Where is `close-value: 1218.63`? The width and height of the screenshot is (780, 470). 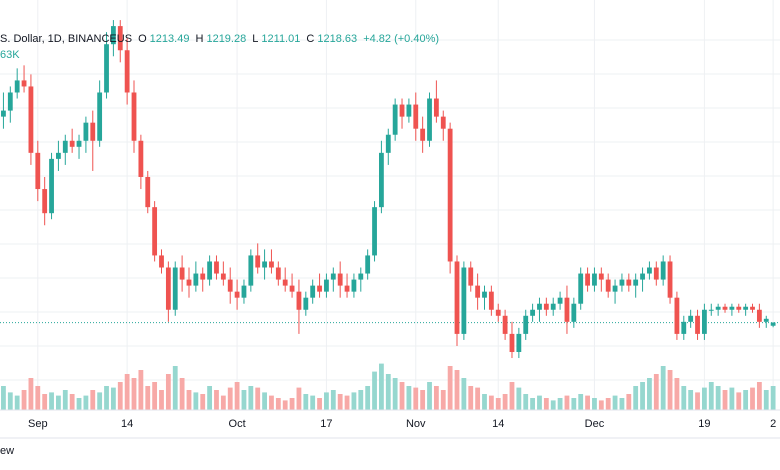
close-value: 1218.63 is located at coordinates (337, 39).